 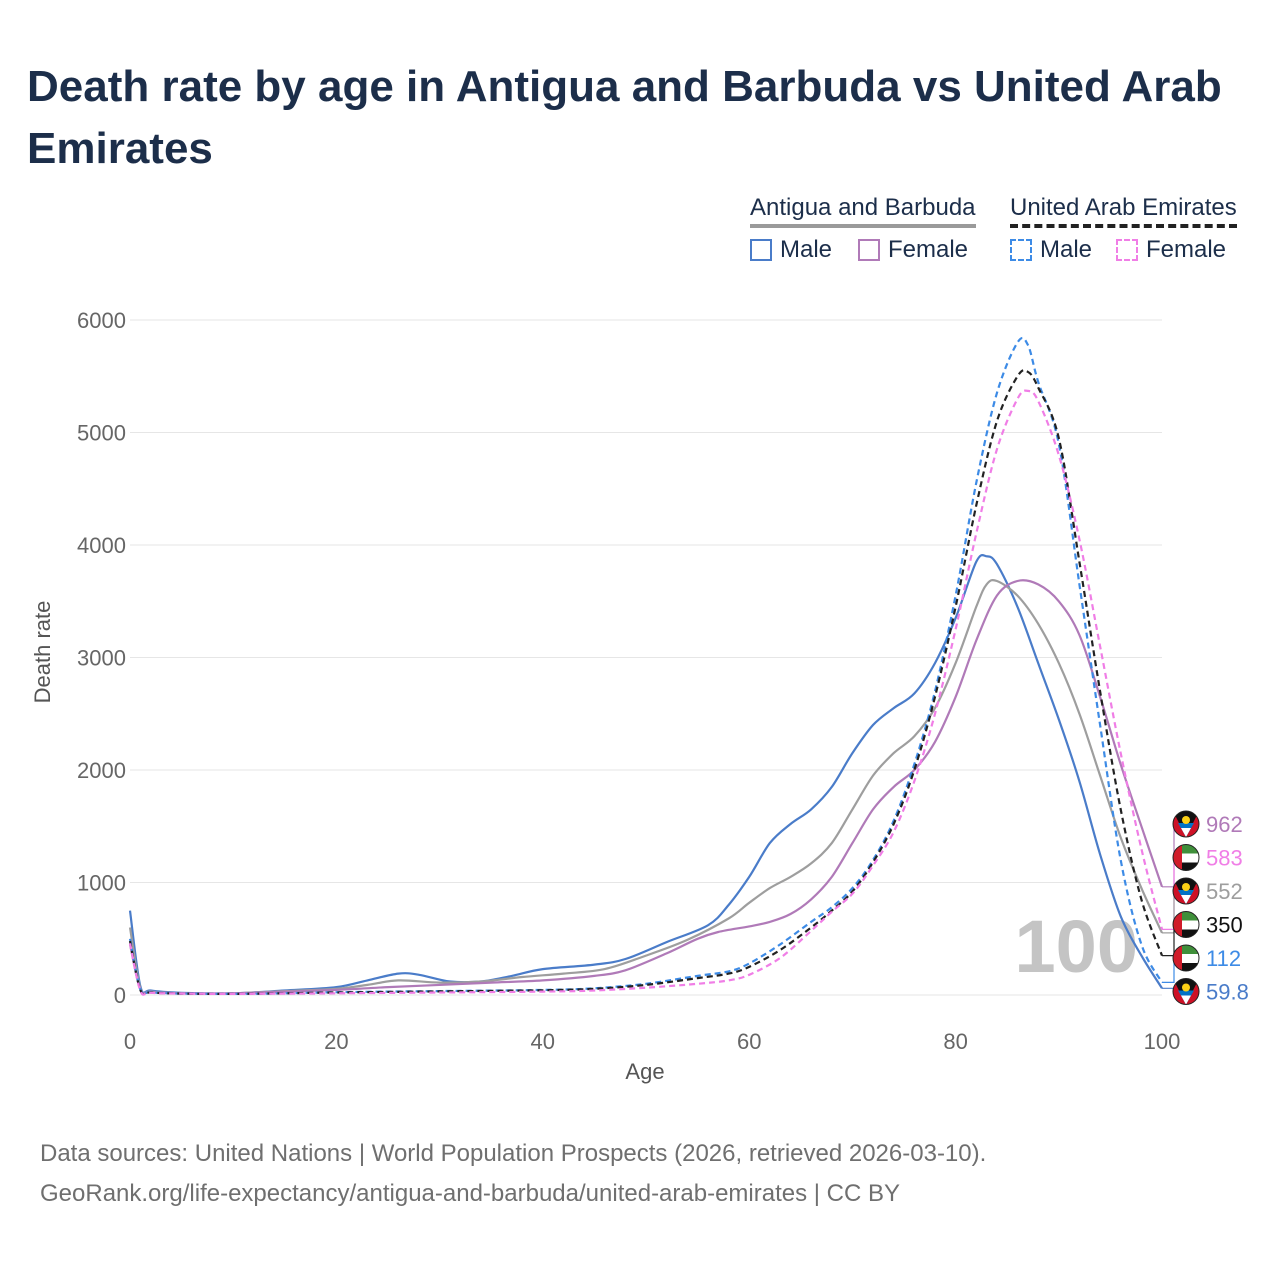 I want to click on end-value-label: 350, so click(x=1224, y=925).